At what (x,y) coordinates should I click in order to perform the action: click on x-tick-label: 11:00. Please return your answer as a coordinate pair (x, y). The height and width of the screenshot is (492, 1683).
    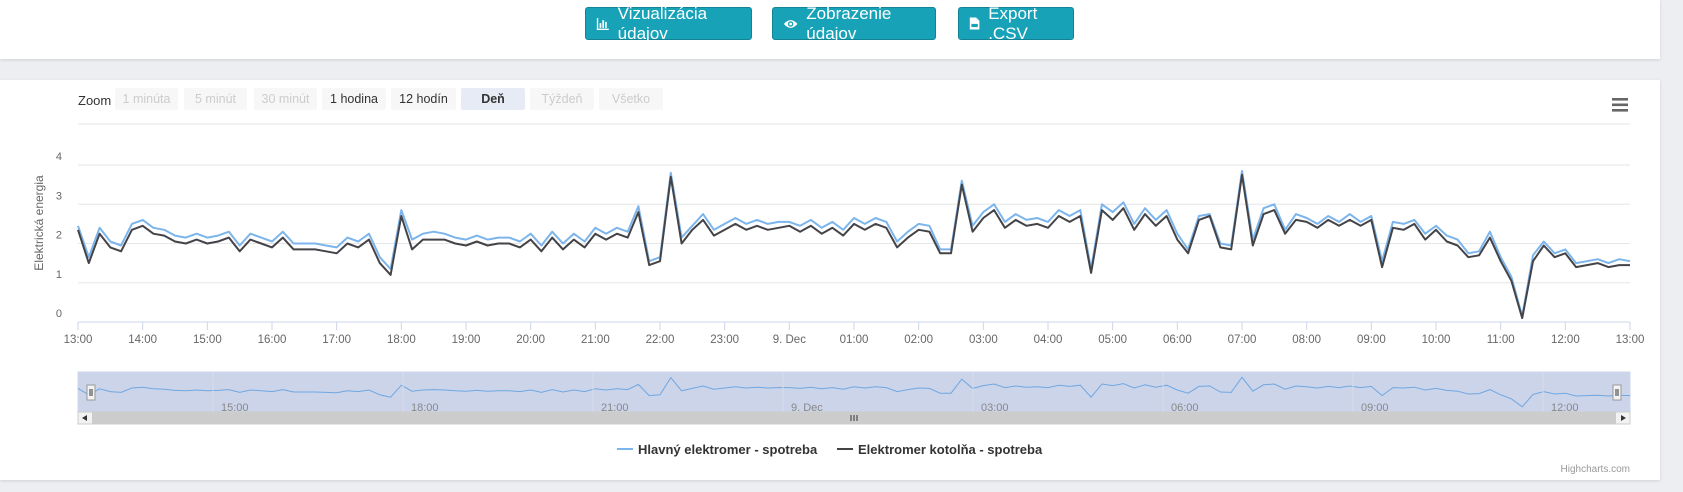
    Looking at the image, I should click on (1501, 340).